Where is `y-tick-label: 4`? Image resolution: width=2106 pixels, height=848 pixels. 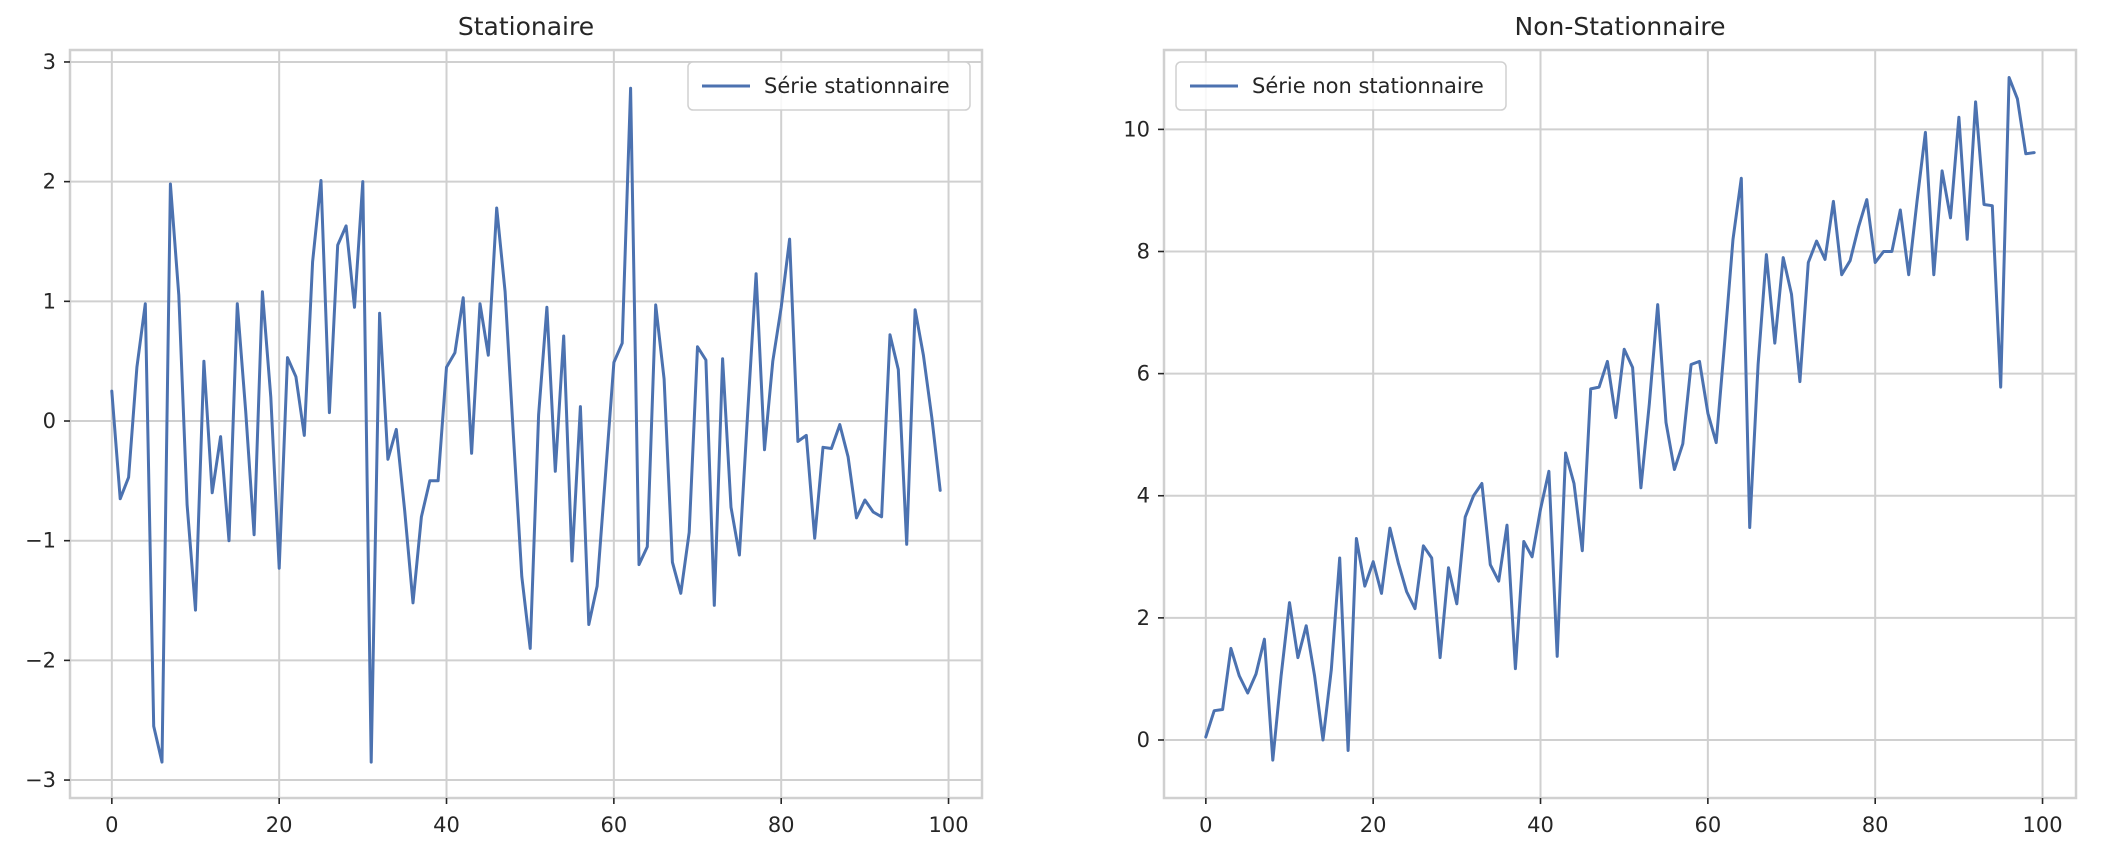 y-tick-label: 4 is located at coordinates (1143, 496).